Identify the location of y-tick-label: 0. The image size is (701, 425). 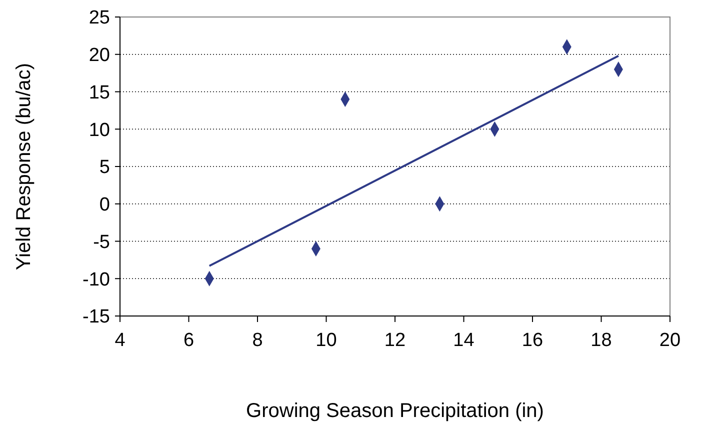
(104, 205).